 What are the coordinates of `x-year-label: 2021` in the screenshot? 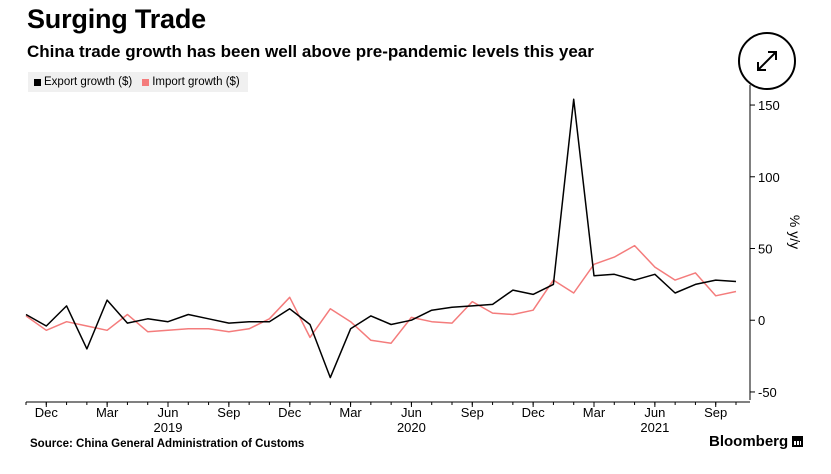 It's located at (654, 427).